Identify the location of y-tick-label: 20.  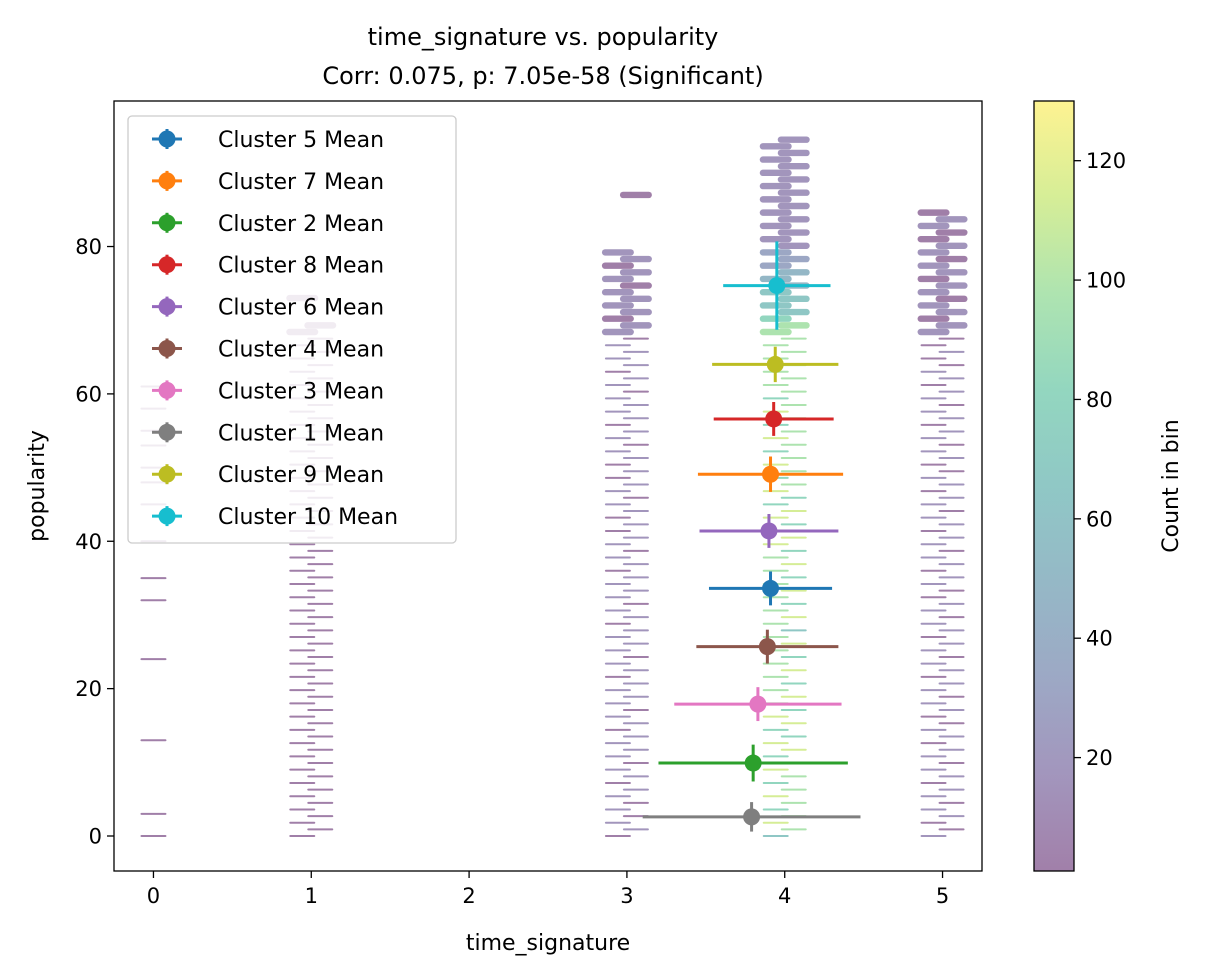
(88, 689).